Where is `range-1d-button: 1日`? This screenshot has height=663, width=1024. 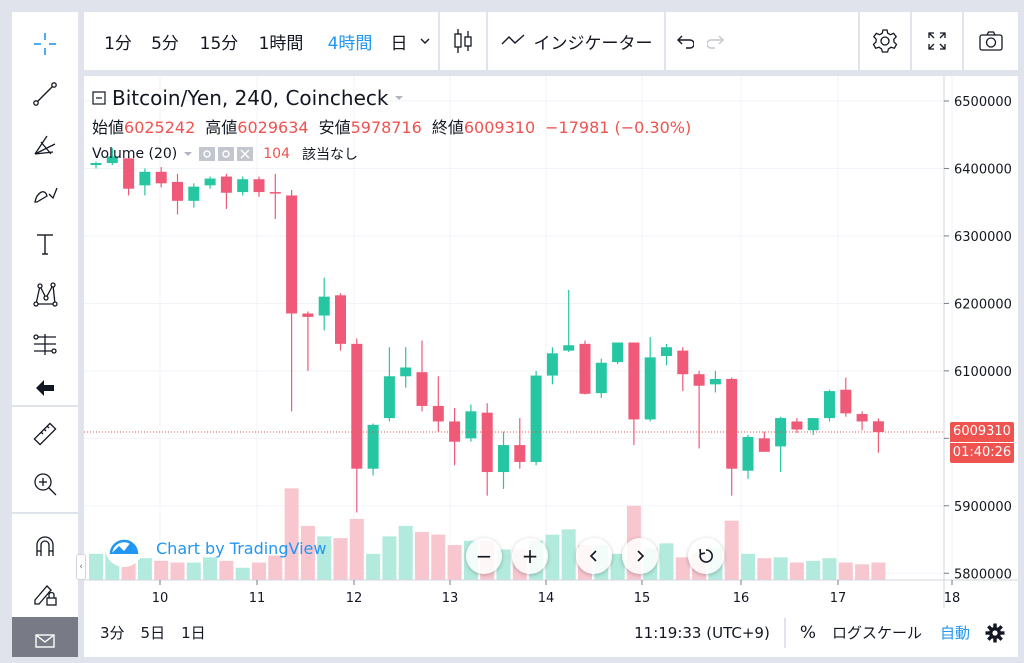 range-1d-button: 1日 is located at coordinates (193, 633).